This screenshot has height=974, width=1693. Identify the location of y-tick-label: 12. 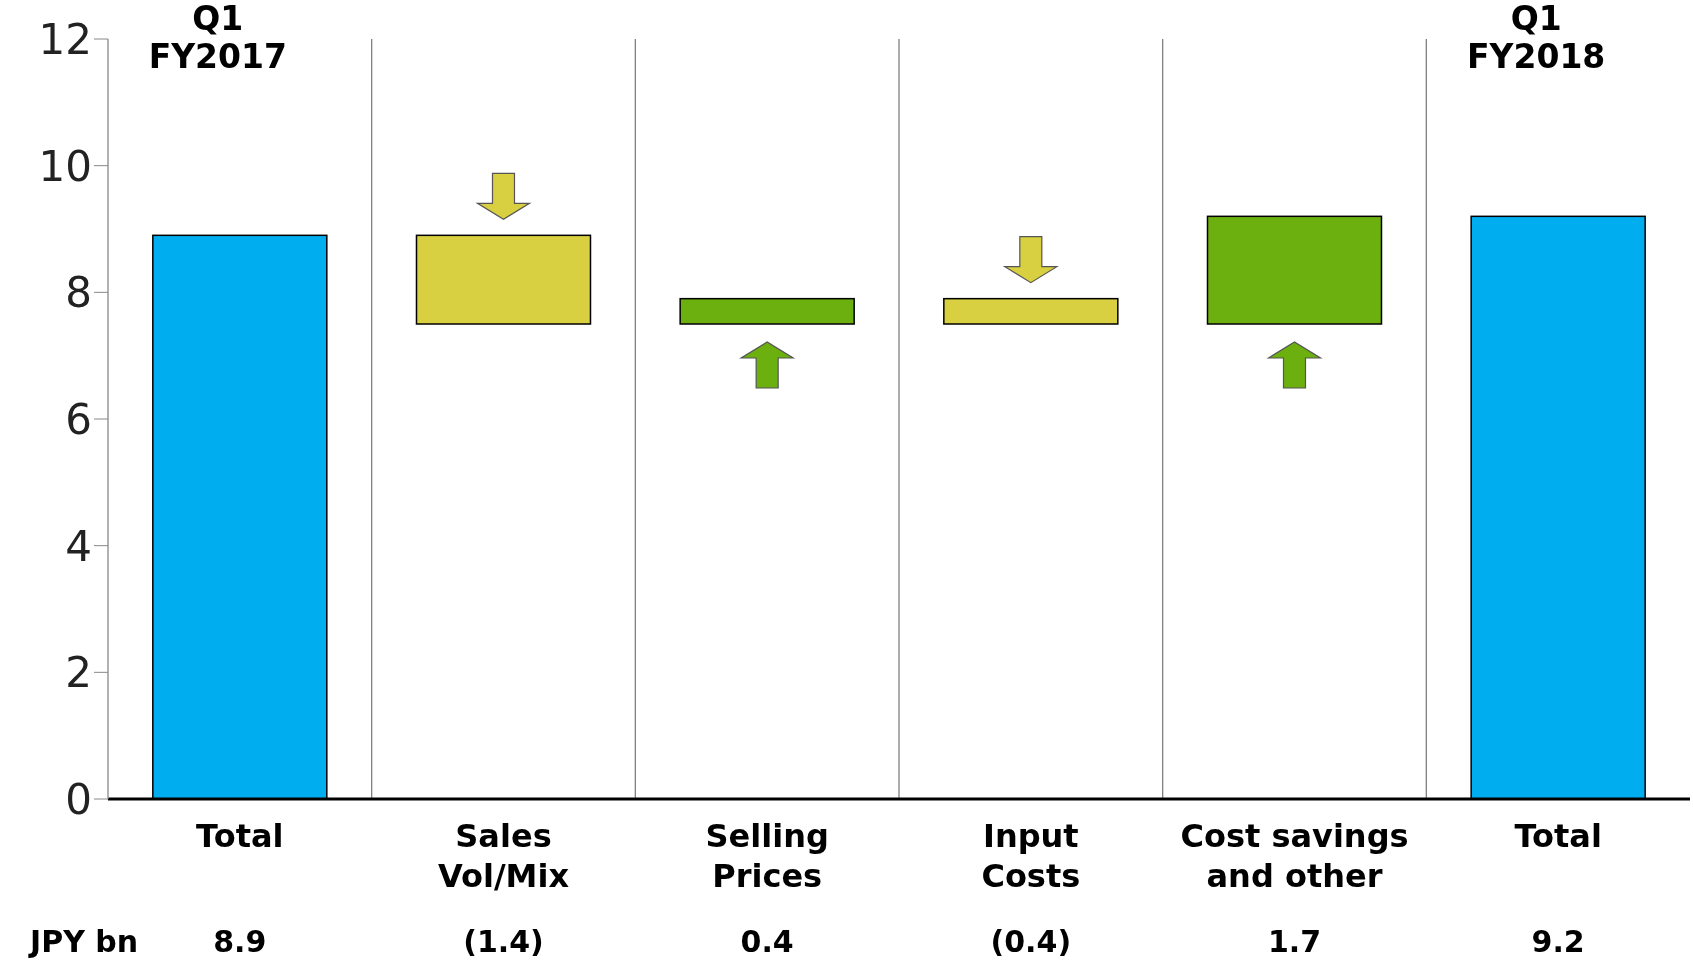
(65, 39).